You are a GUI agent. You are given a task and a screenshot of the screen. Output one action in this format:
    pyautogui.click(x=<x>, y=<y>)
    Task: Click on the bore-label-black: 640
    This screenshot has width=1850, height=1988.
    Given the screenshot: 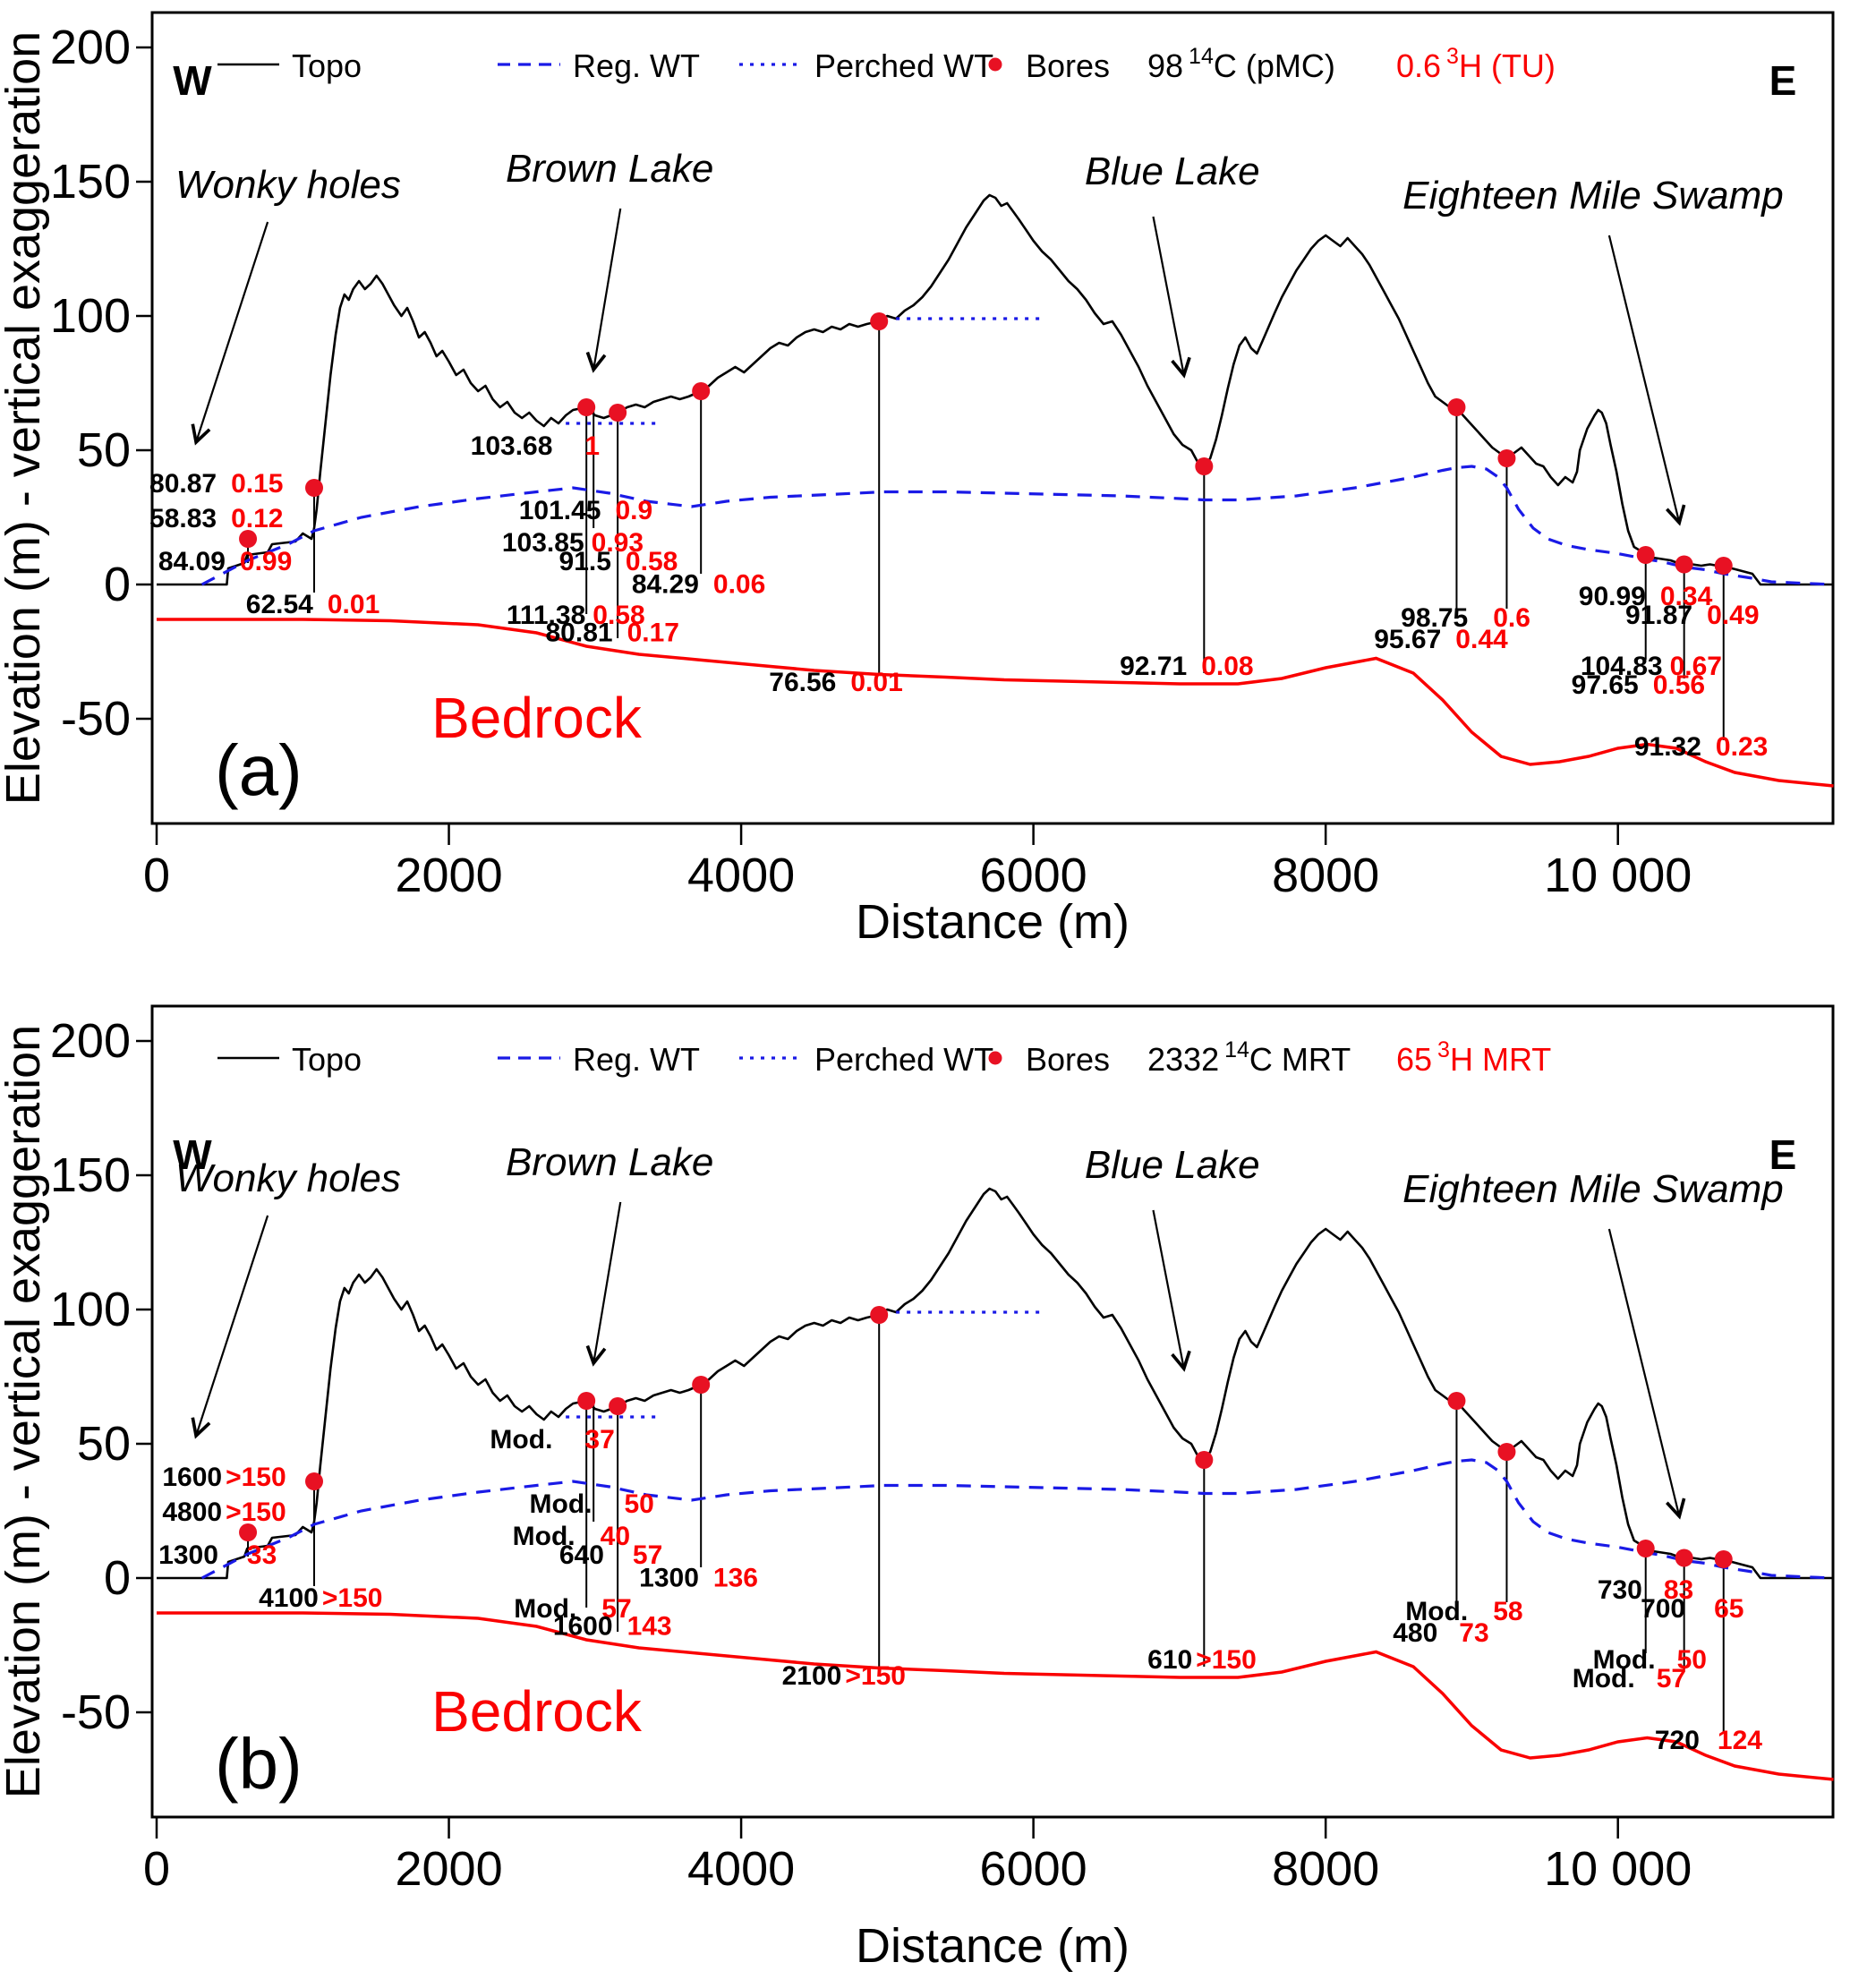 What is the action you would take?
    pyautogui.click(x=581, y=1555)
    